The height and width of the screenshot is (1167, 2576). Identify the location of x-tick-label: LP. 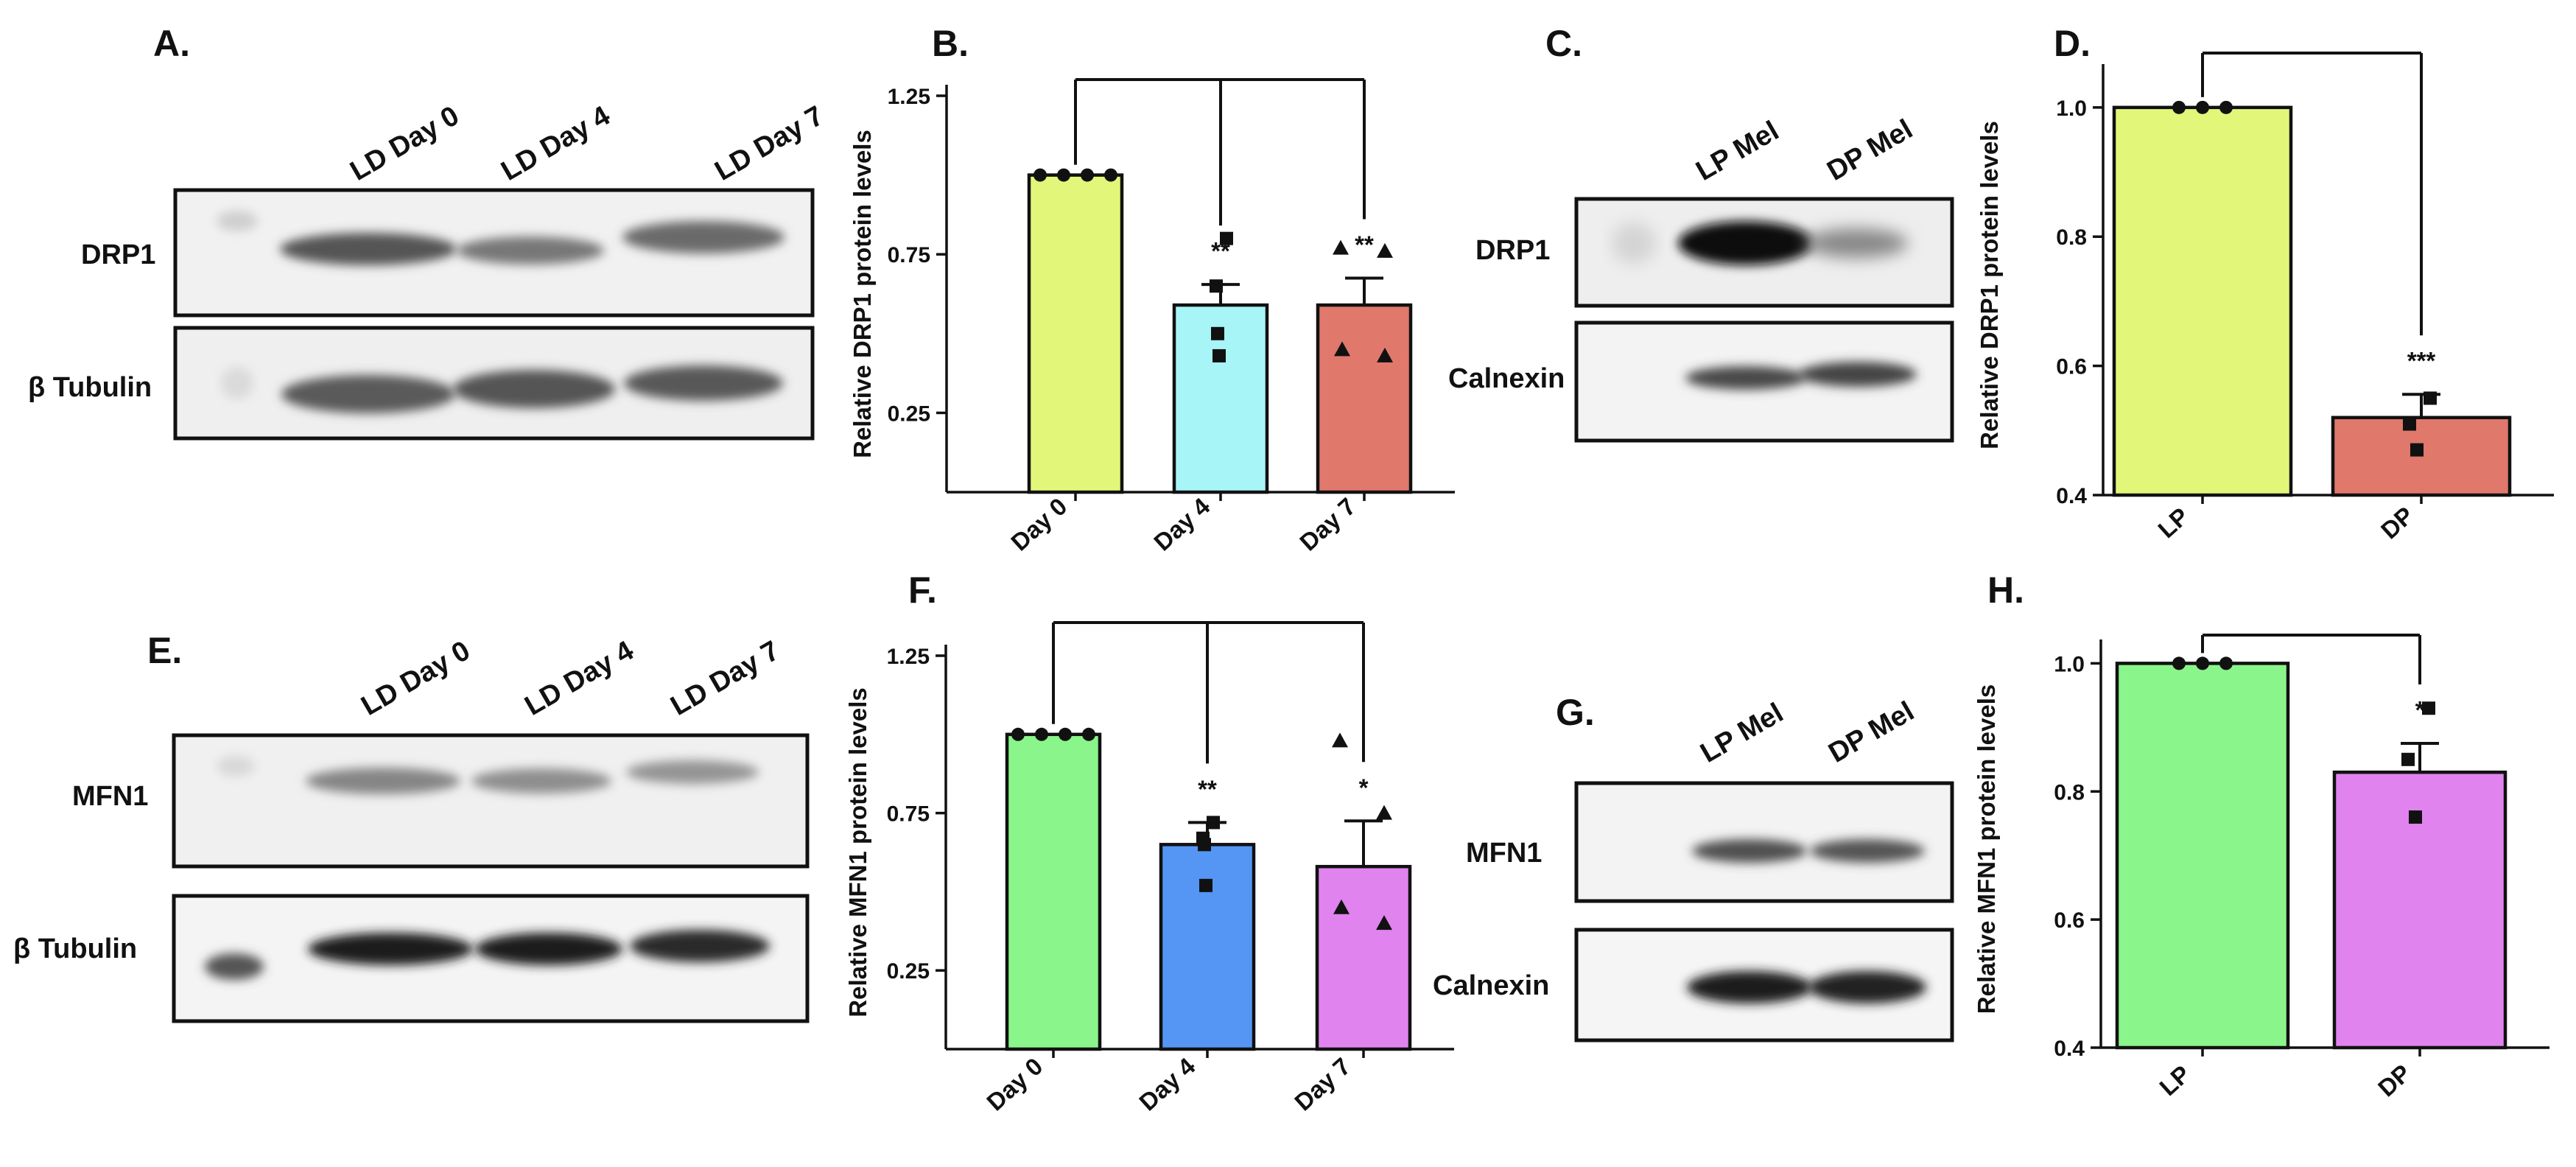
(2173, 523).